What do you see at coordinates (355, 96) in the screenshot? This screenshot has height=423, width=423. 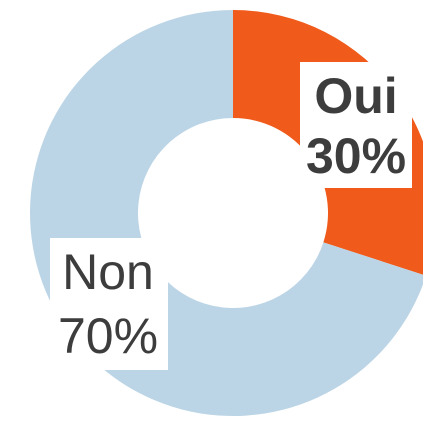 I see `slice-label: Oui` at bounding box center [355, 96].